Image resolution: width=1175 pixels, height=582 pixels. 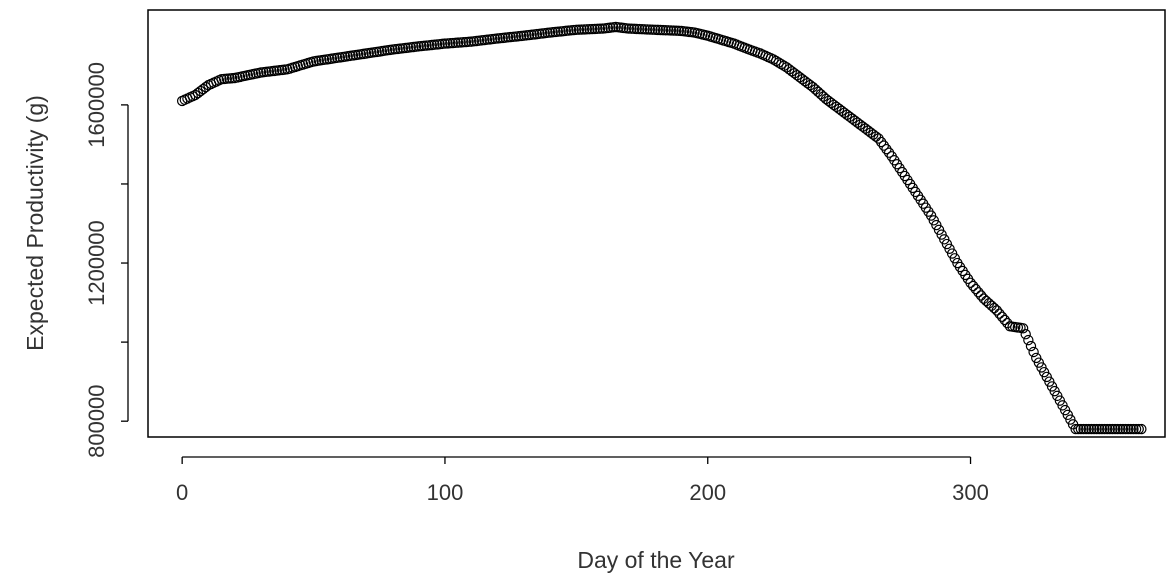 What do you see at coordinates (35, 223) in the screenshot?
I see `y-axis-title: Expected Productivity (g)` at bounding box center [35, 223].